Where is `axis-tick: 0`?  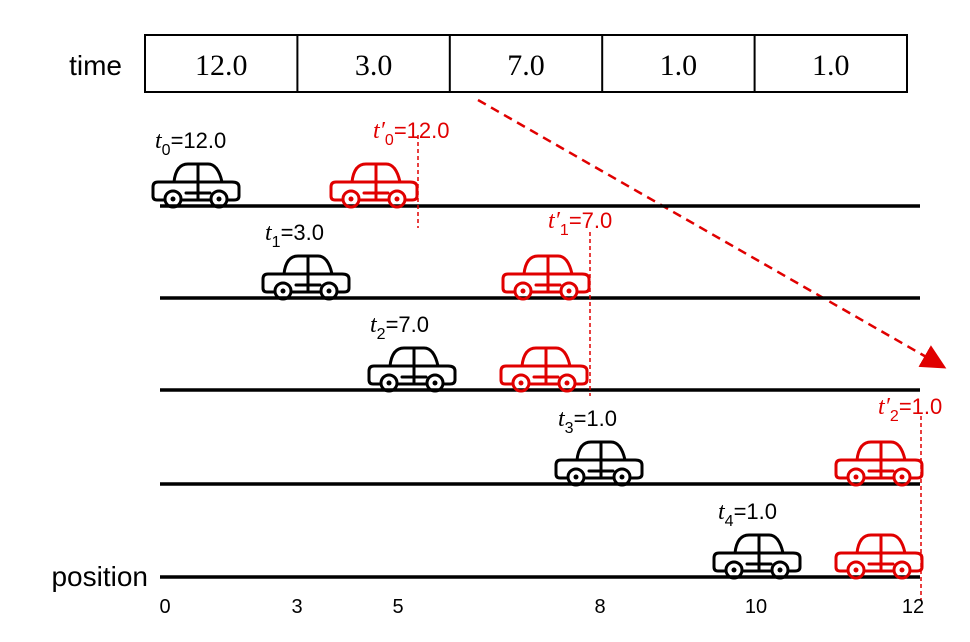
axis-tick: 0 is located at coordinates (164, 607).